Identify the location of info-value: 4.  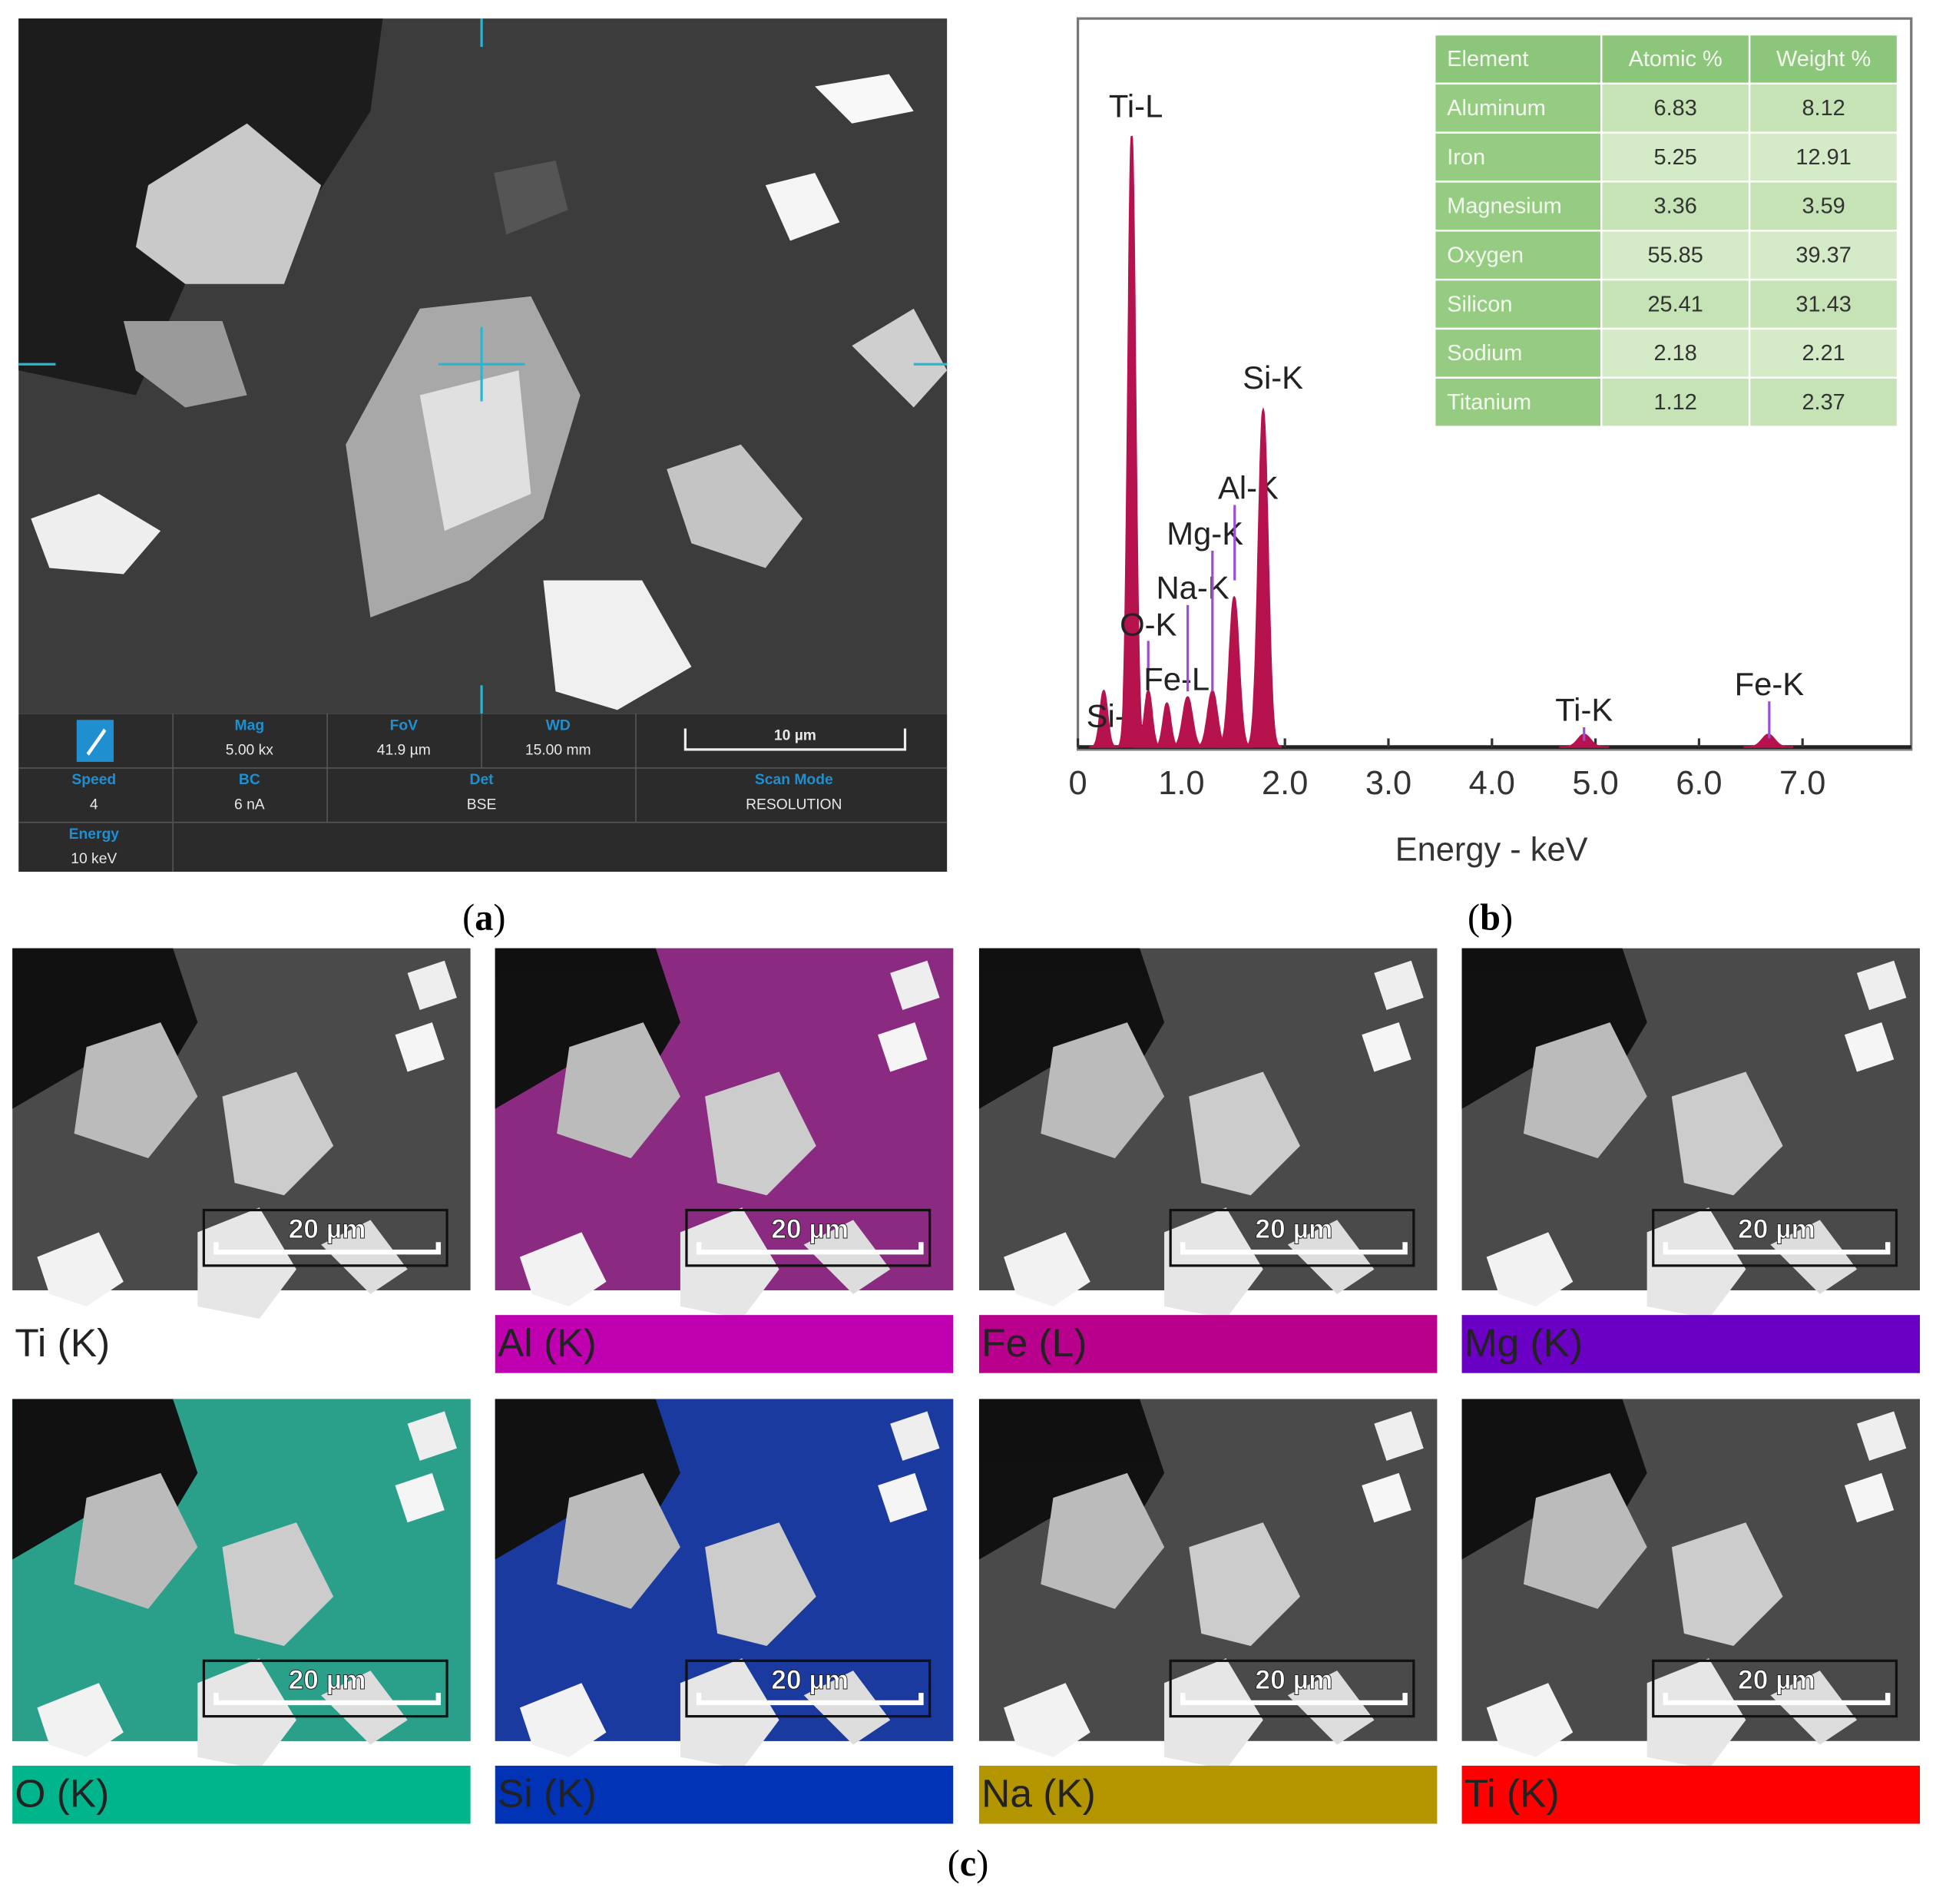
(94, 804).